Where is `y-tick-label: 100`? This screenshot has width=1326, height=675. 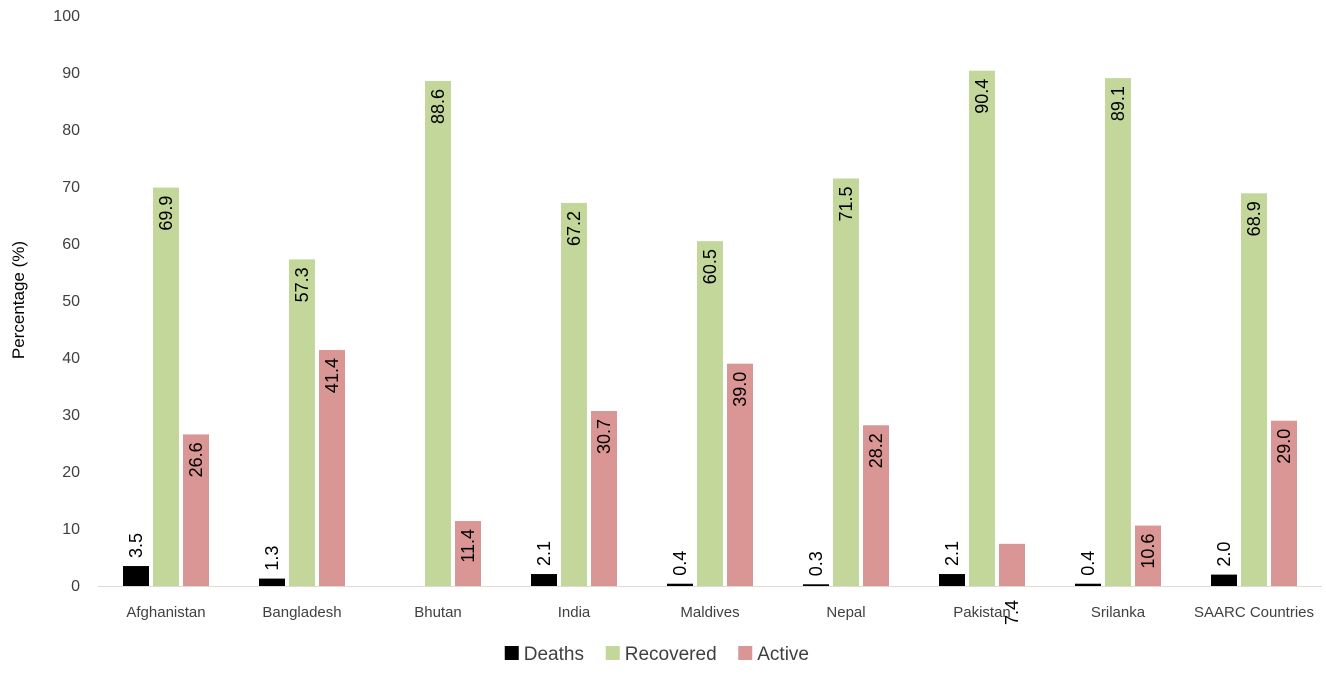 y-tick-label: 100 is located at coordinates (66, 16).